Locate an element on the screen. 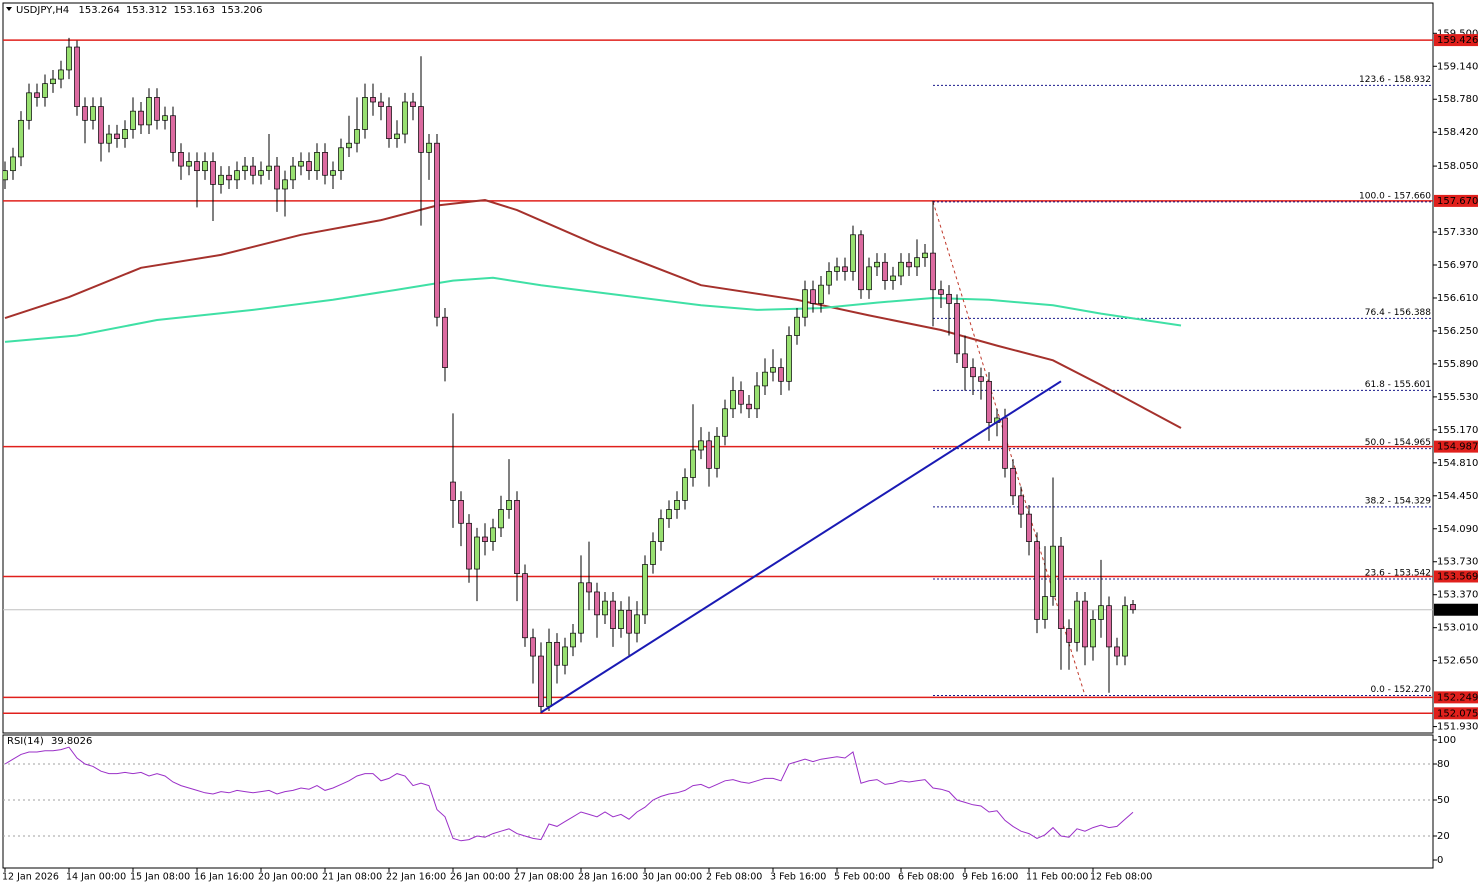  x-tick-label: 15 Jan 08:00 is located at coordinates (160, 877).